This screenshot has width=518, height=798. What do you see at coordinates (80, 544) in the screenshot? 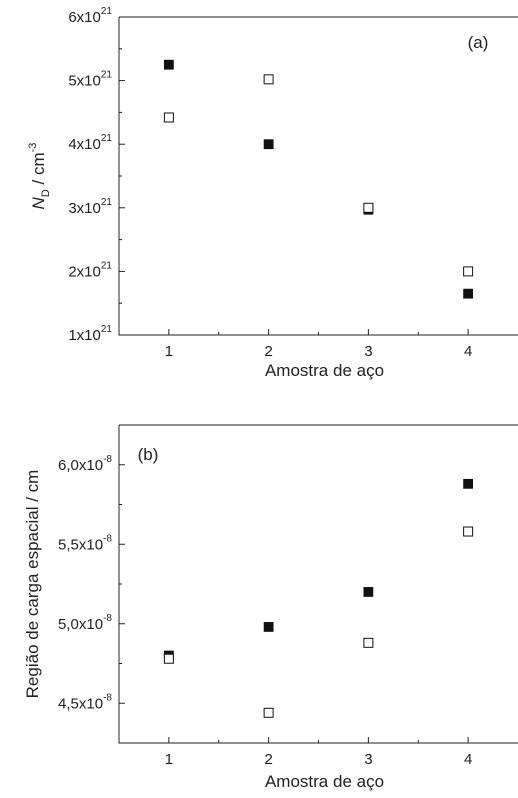
I see `y-tick-mantissa: 5,5x10` at bounding box center [80, 544].